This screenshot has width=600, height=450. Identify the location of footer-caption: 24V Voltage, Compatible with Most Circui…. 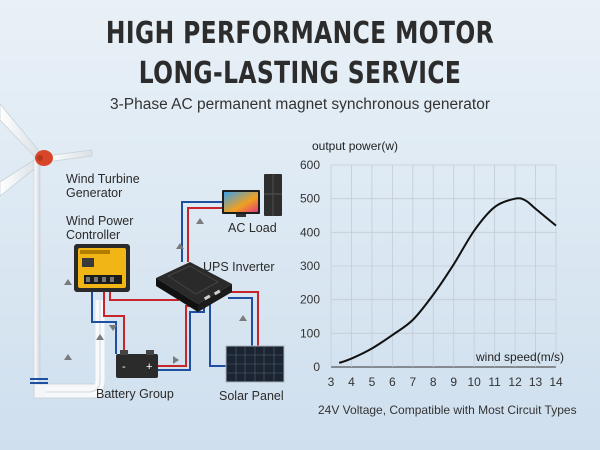
(447, 410).